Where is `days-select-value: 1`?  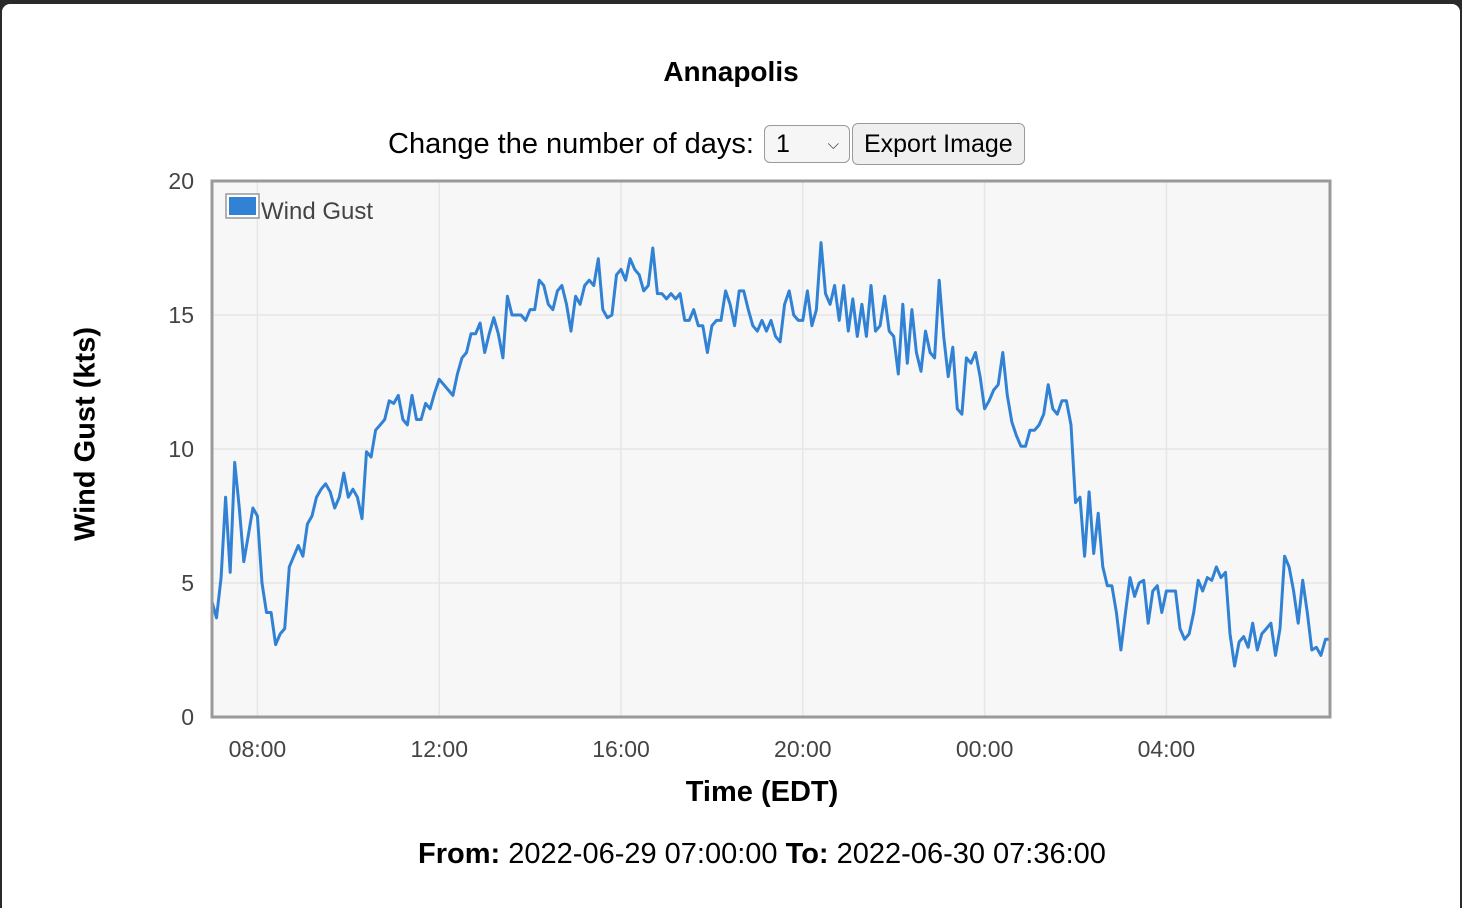
days-select-value: 1 is located at coordinates (782, 143).